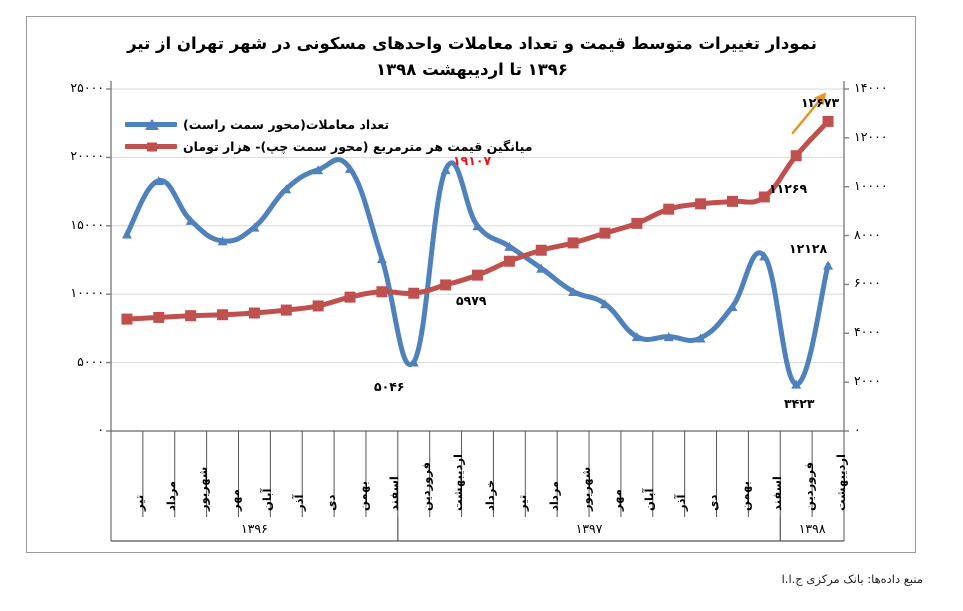 The height and width of the screenshot is (611, 963). Describe the element at coordinates (809, 113) in the screenshot. I see `growth-arrow-icon` at that location.